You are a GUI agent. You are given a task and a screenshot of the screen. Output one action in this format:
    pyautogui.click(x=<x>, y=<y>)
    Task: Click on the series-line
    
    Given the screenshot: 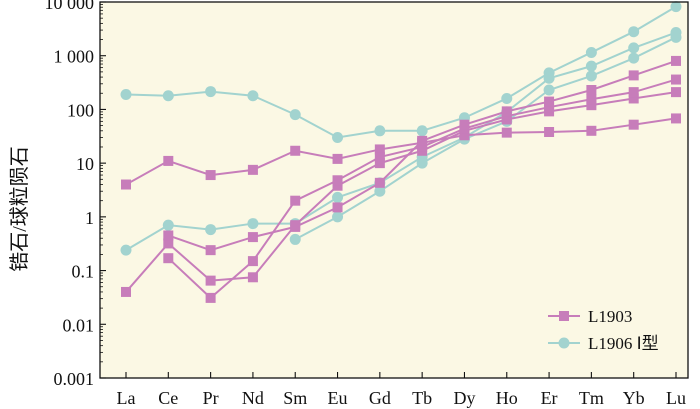 What is the action you would take?
    pyautogui.click(x=401, y=151)
    